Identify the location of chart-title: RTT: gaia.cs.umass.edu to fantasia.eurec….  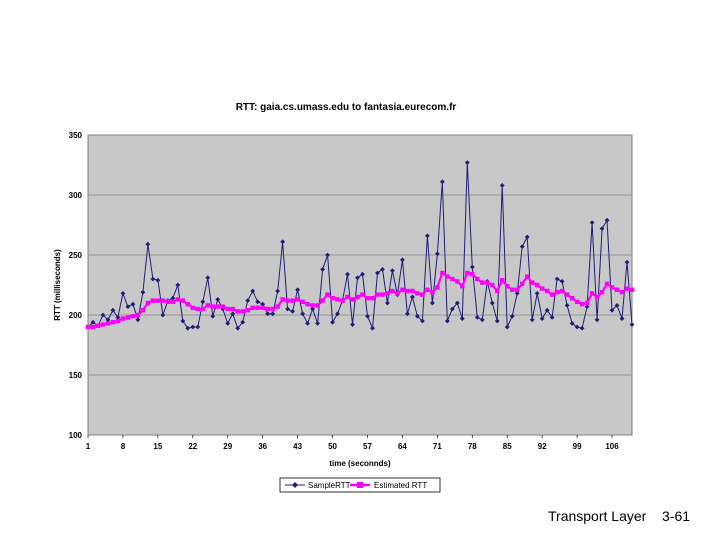
(346, 107).